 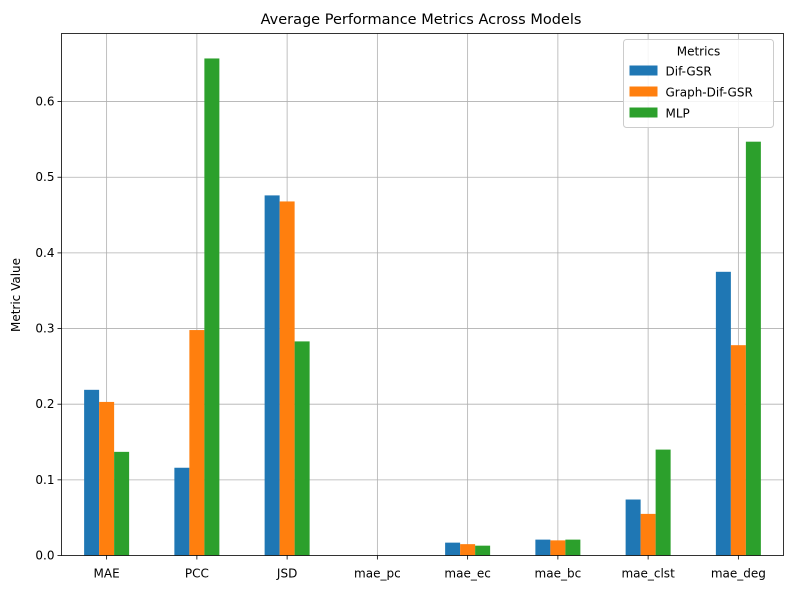 I want to click on bar-dif-gsr-mae_clst, so click(x=633, y=527).